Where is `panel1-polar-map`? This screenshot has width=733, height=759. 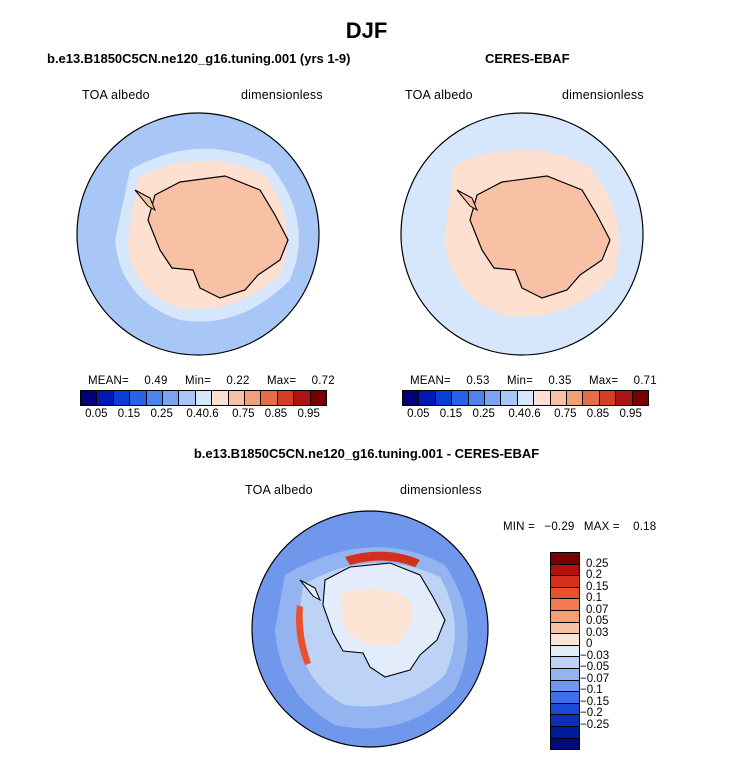
panel1-polar-map is located at coordinates (198, 234).